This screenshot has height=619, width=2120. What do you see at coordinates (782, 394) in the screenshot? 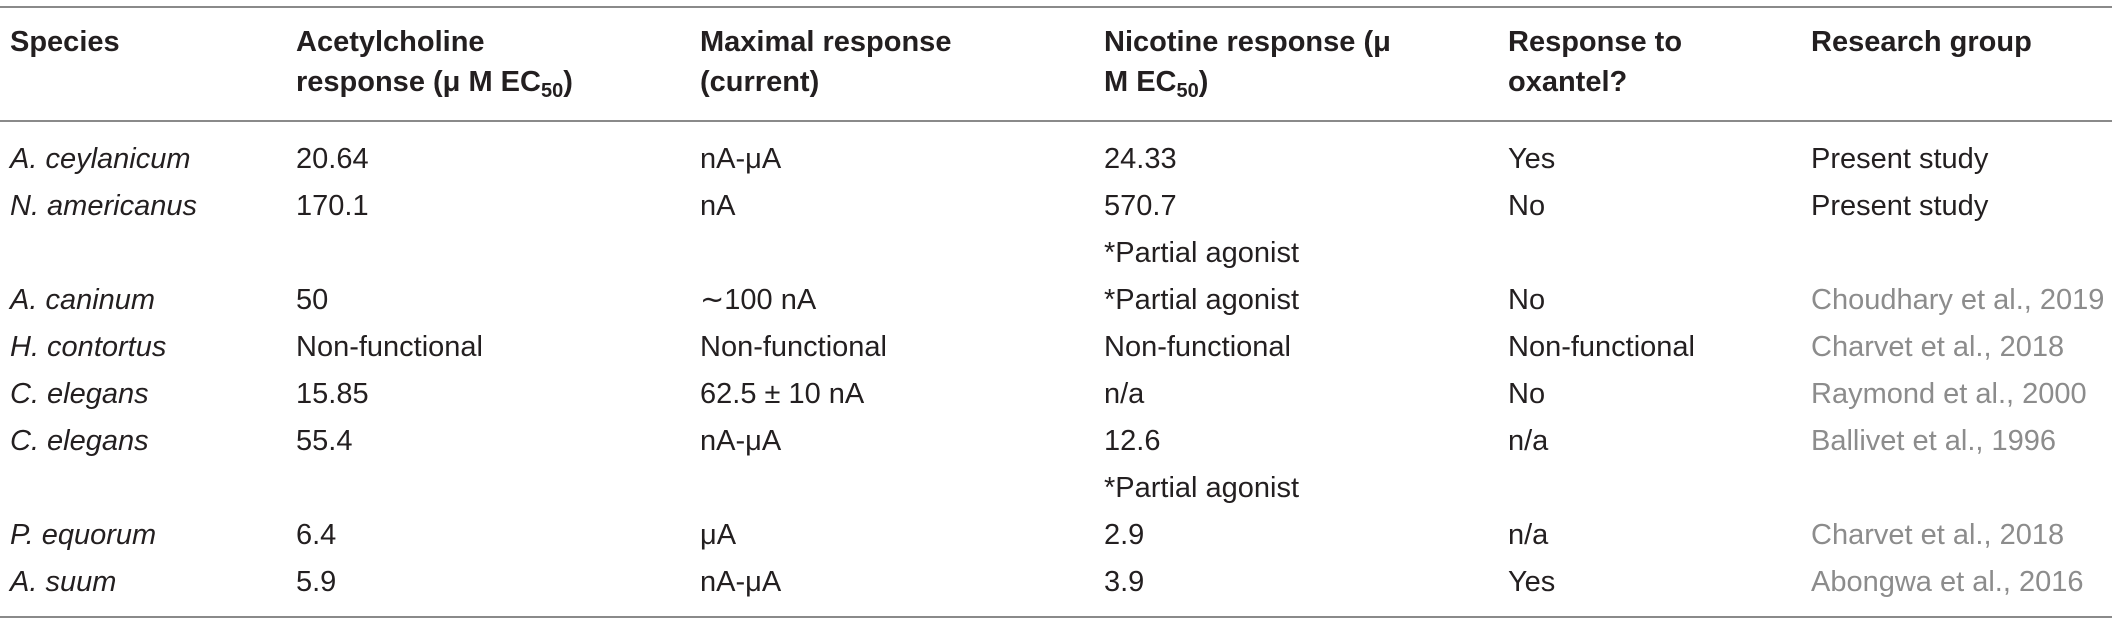
I see `cell-maximal-response: 62.5 ± 10 nA` at bounding box center [782, 394].